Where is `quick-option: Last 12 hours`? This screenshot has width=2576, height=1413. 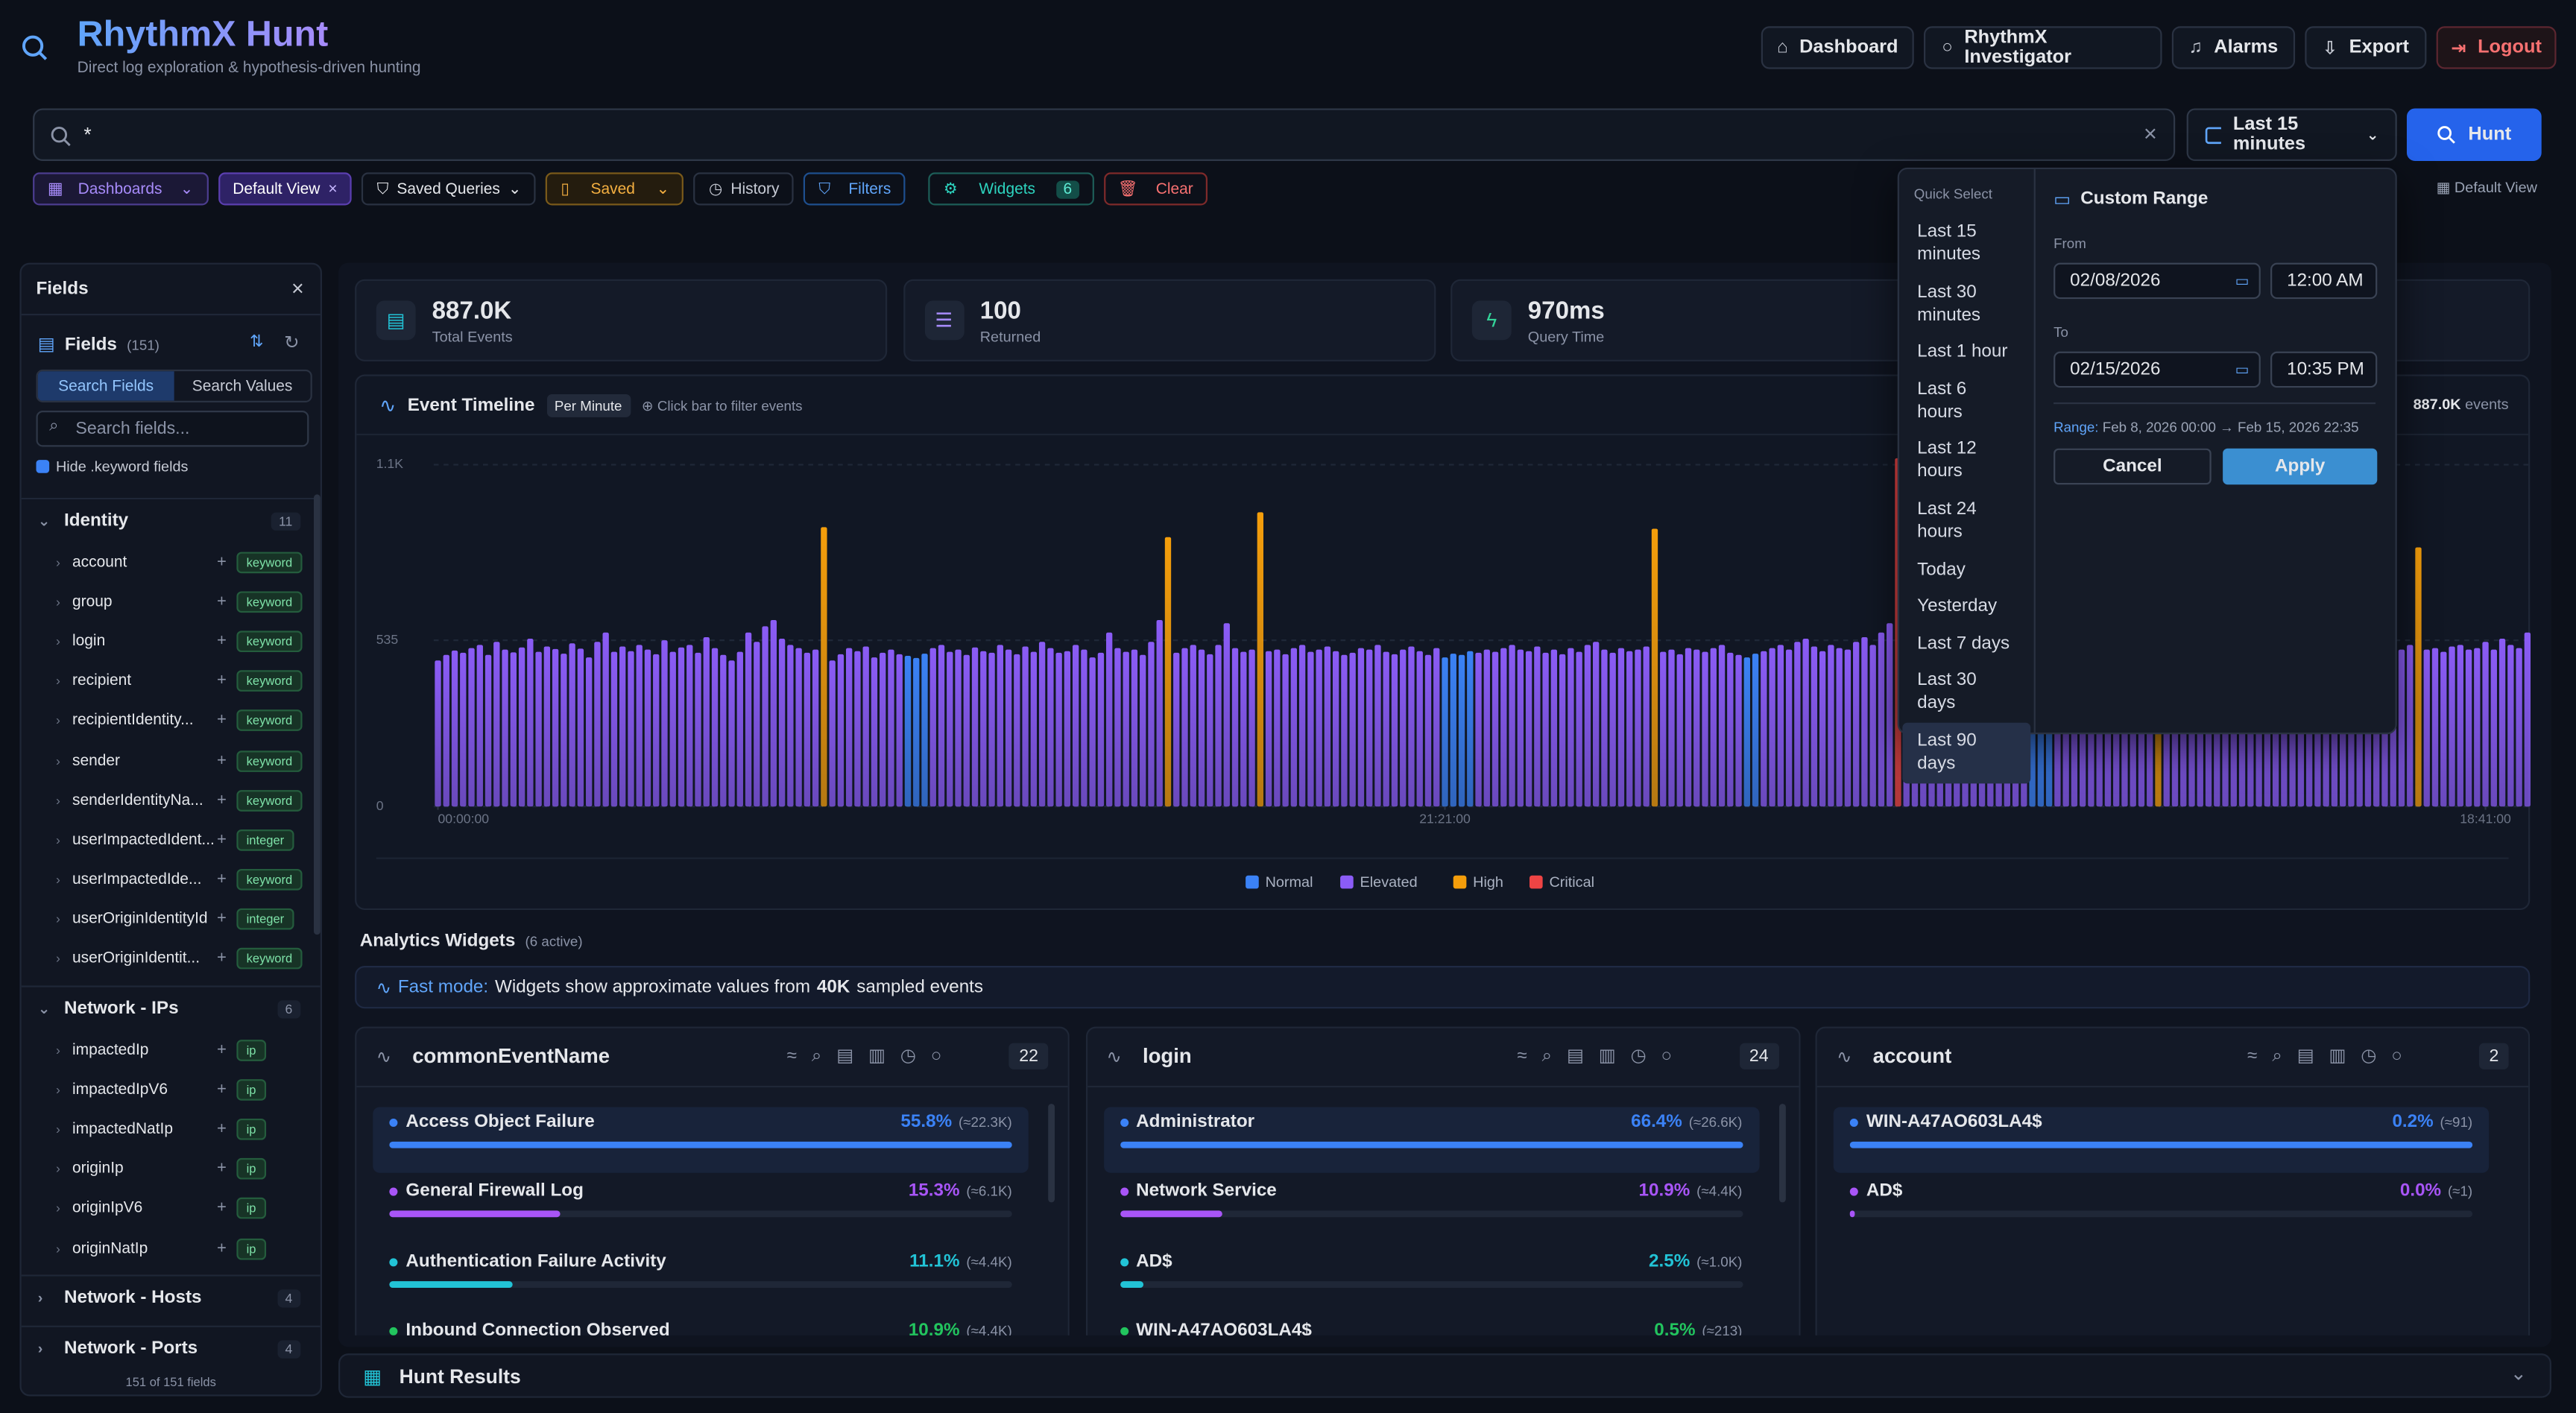
quick-option: Last 12 hours is located at coordinates (1947, 460).